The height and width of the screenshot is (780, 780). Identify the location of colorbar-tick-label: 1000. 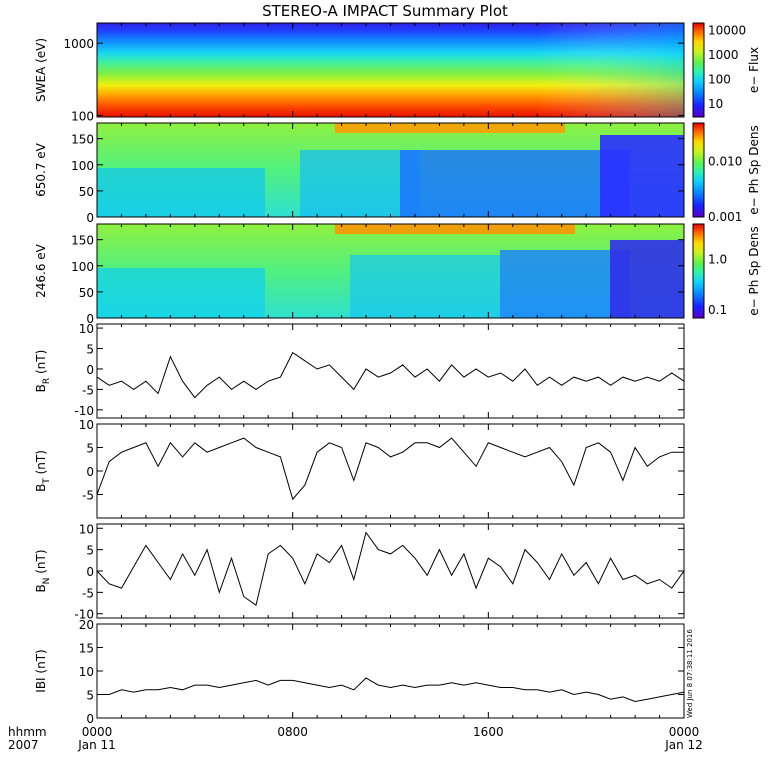
(723, 55).